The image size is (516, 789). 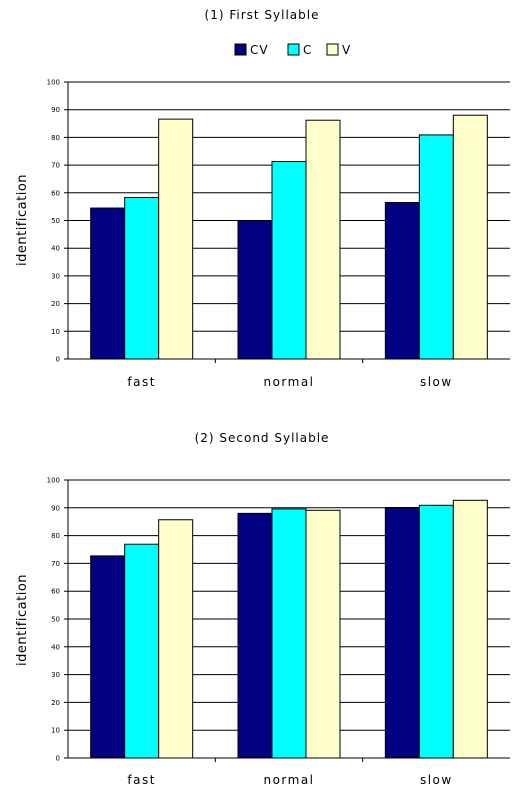 What do you see at coordinates (240, 49) in the screenshot?
I see `legend-swatch-cv` at bounding box center [240, 49].